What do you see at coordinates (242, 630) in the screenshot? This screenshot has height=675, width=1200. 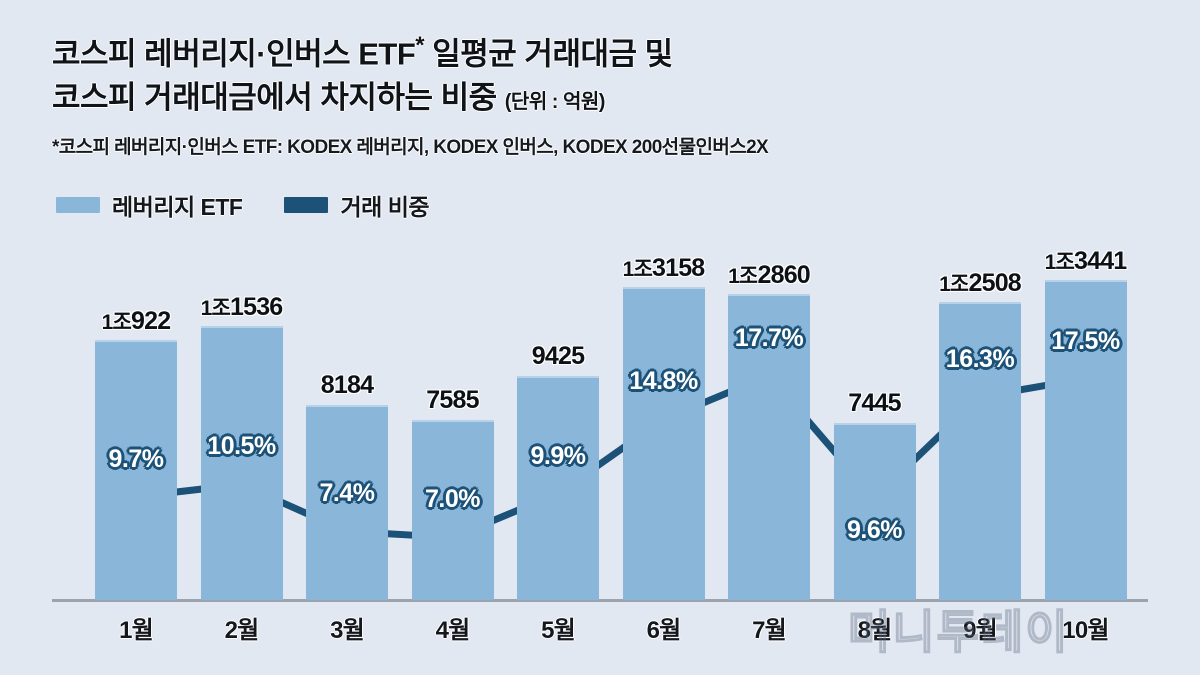 I see `x-axis-label-2월: 2월` at bounding box center [242, 630].